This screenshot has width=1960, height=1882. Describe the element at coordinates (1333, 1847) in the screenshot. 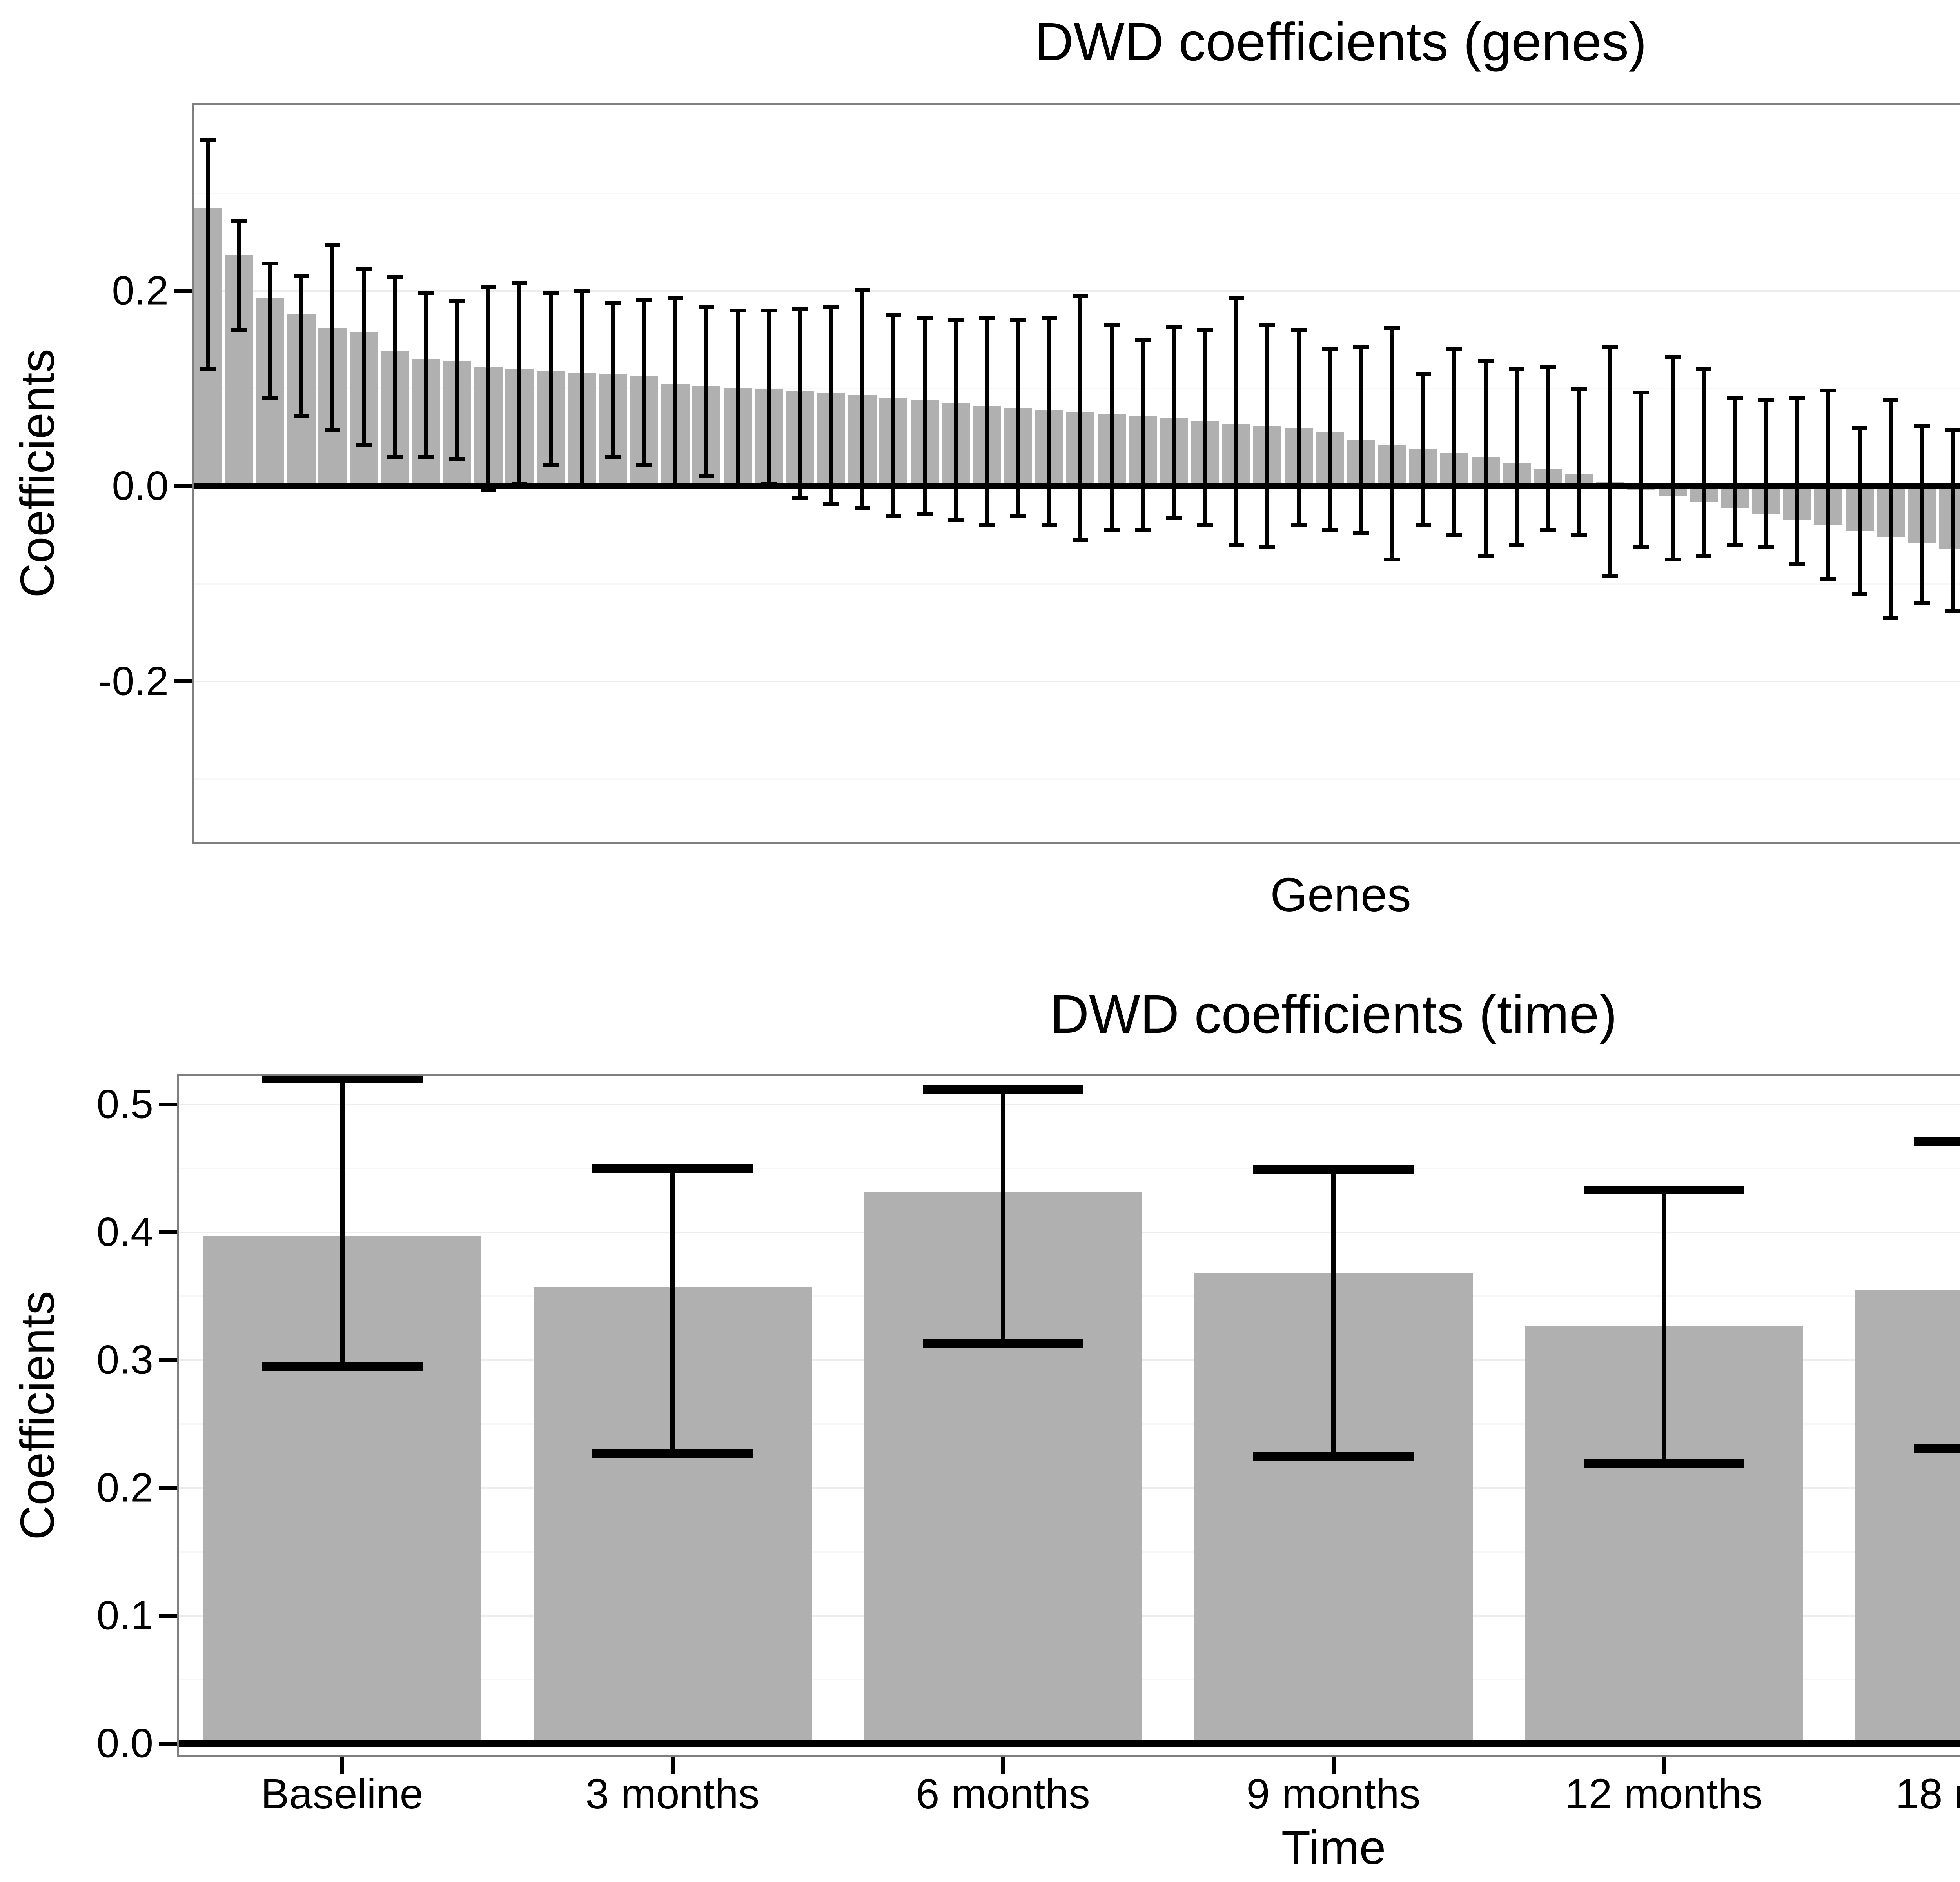

I see `time-x-axis-label: Time` at that location.